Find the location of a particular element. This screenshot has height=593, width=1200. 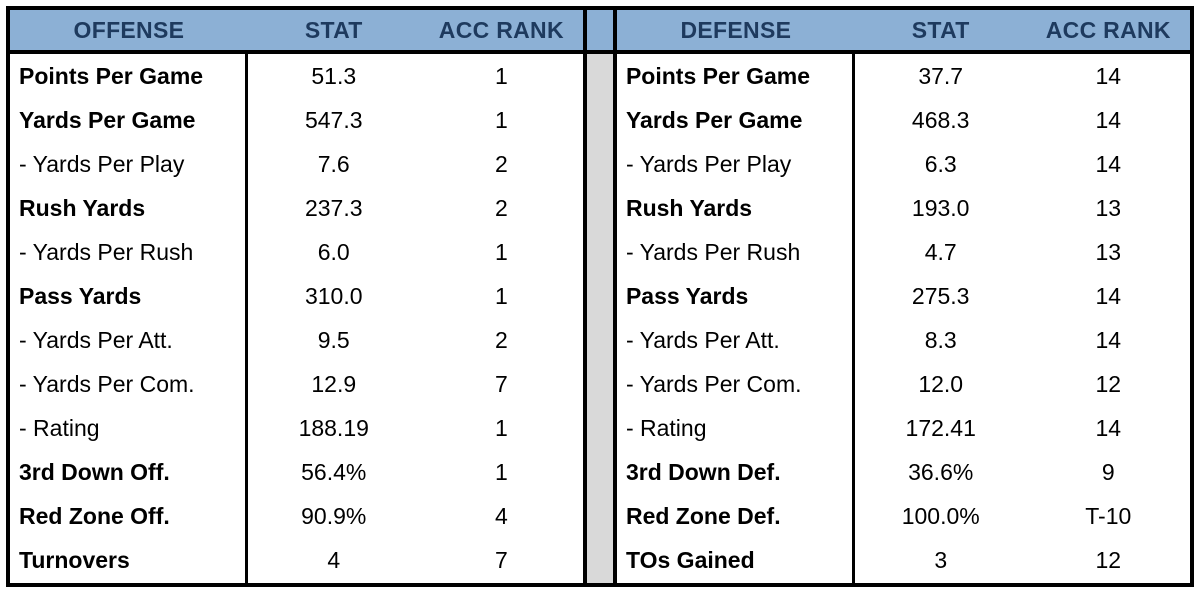

stat-label: TOs Gained is located at coordinates (736, 560).